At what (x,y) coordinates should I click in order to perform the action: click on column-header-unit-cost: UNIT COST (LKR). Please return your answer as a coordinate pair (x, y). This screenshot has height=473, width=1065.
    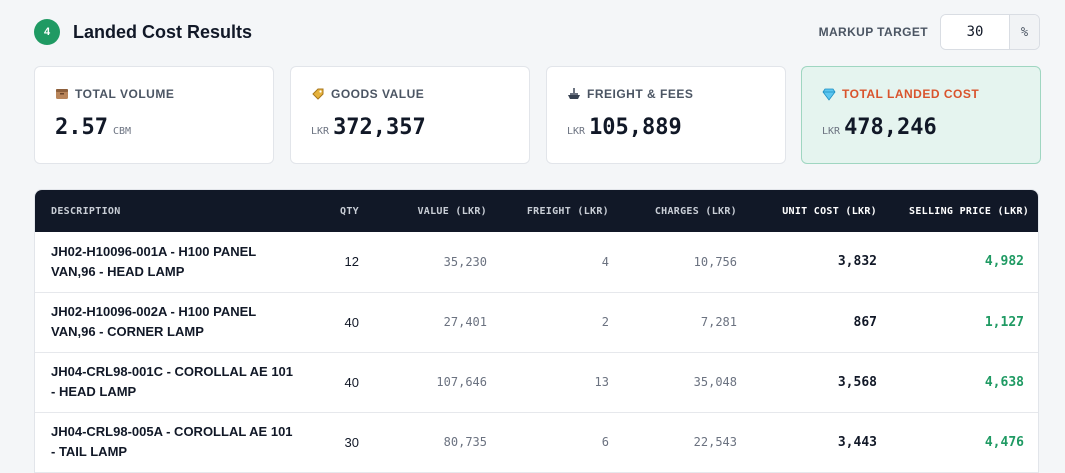
    Looking at the image, I should click on (829, 211).